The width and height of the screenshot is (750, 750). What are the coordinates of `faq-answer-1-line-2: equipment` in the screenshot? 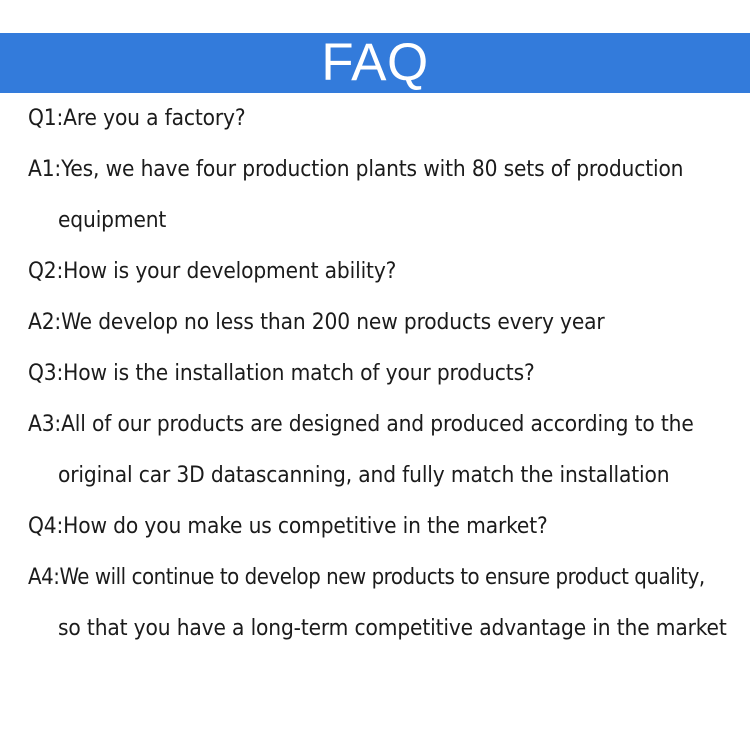 It's located at (112, 220).